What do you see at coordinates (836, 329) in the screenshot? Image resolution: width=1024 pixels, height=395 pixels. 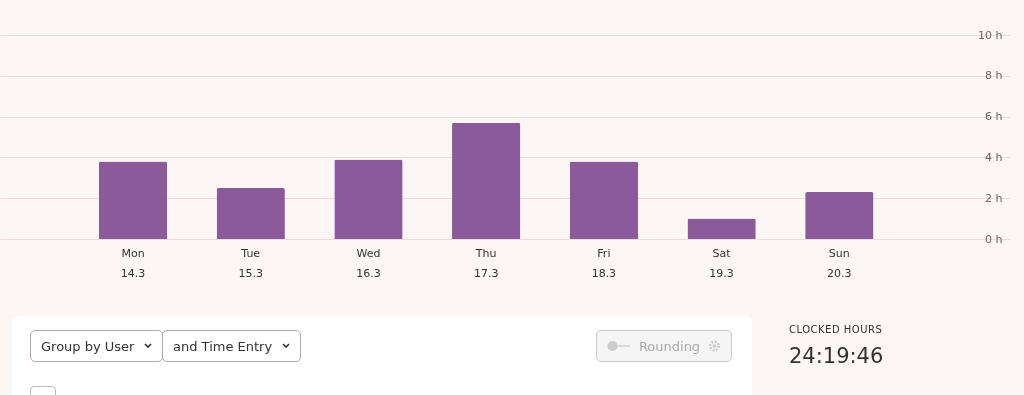 I see `text: CLOCKED HOURS` at bounding box center [836, 329].